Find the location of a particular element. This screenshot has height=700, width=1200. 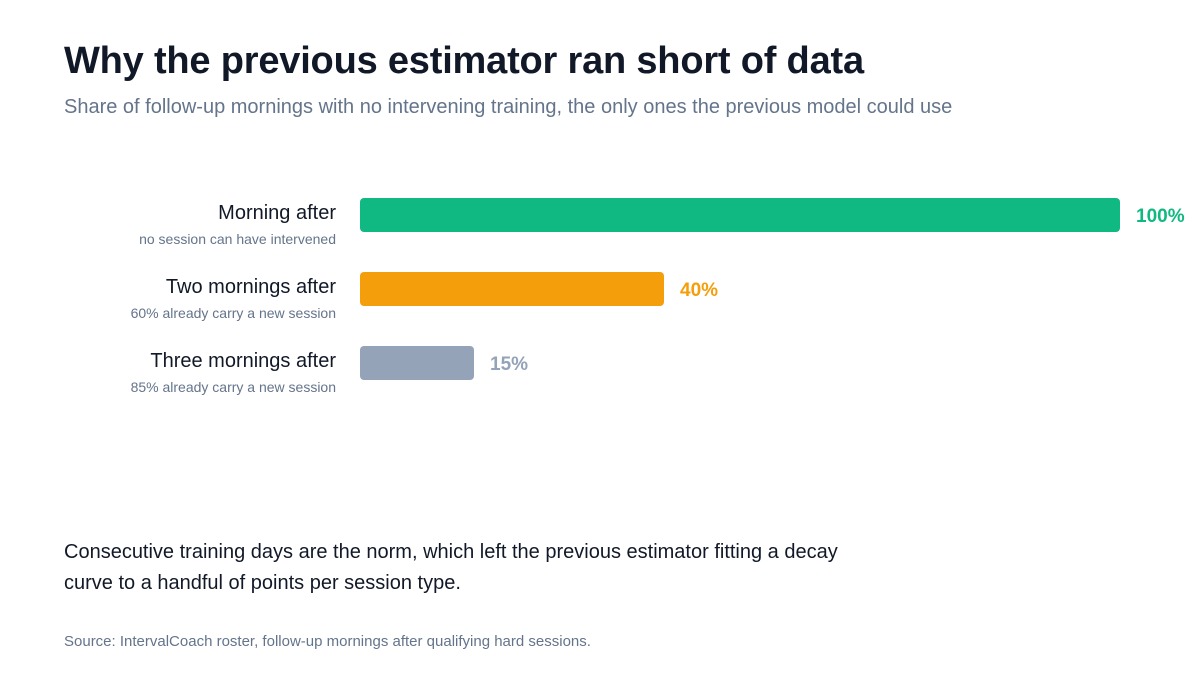

category-note: no session can have intervened is located at coordinates (237, 239).